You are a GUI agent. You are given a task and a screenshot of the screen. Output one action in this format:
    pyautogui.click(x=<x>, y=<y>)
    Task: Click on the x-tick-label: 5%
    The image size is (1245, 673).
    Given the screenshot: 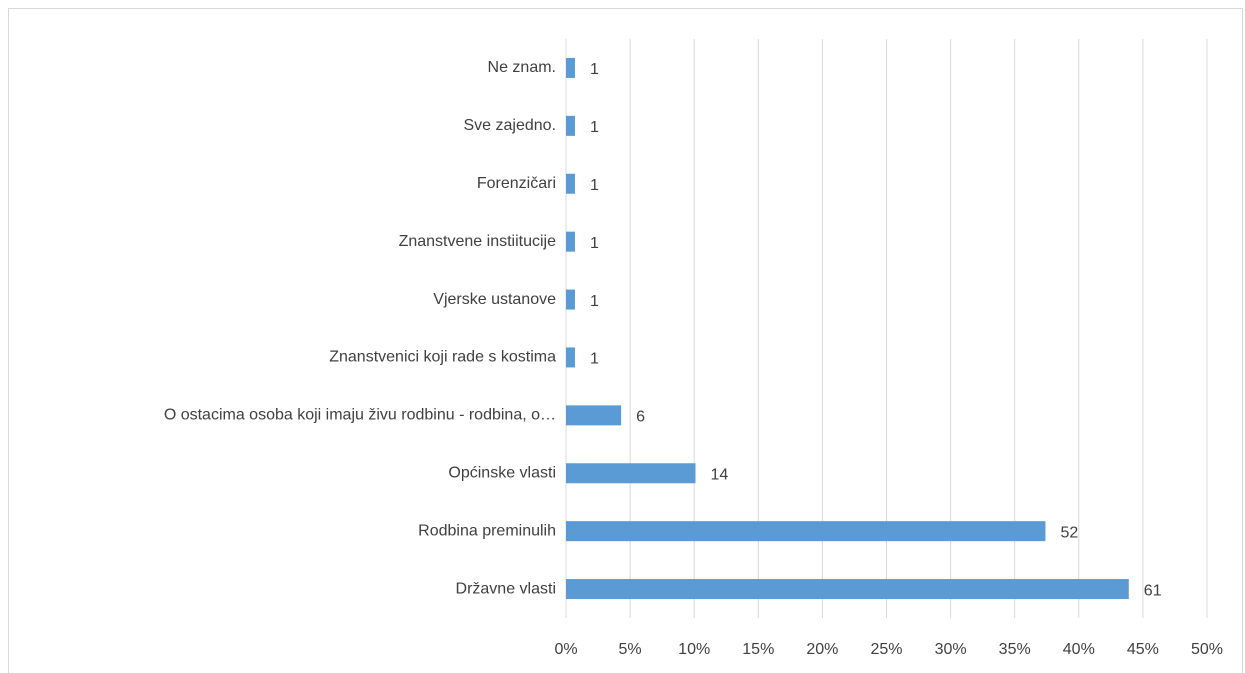 What is the action you would take?
    pyautogui.click(x=630, y=649)
    